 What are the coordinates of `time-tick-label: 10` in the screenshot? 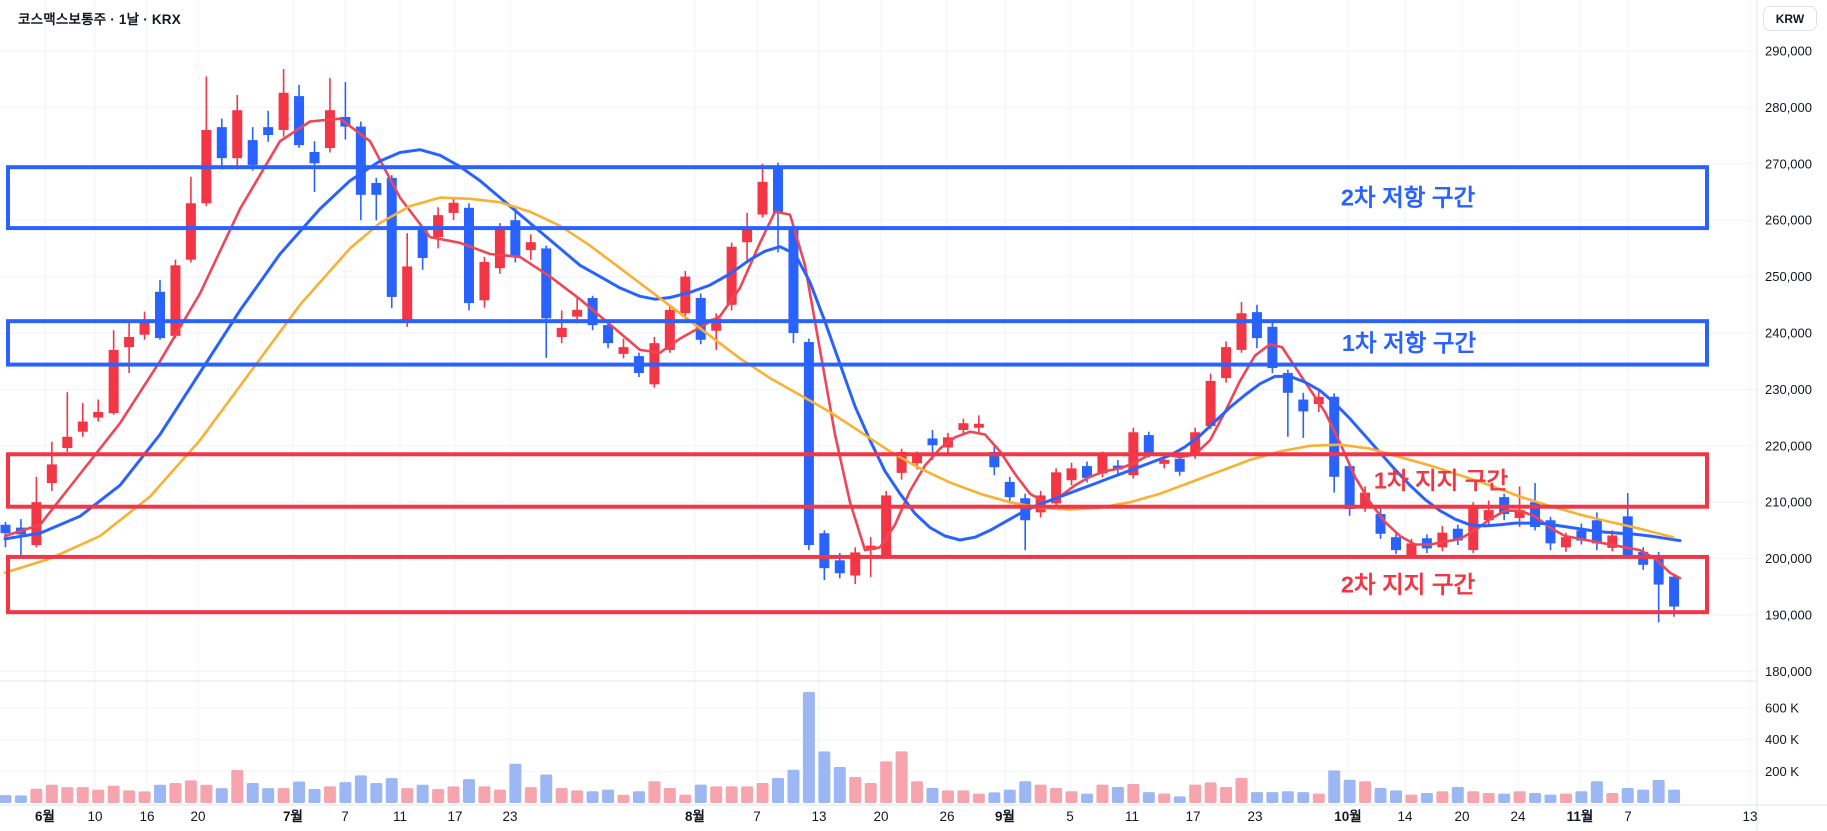 It's located at (94, 816).